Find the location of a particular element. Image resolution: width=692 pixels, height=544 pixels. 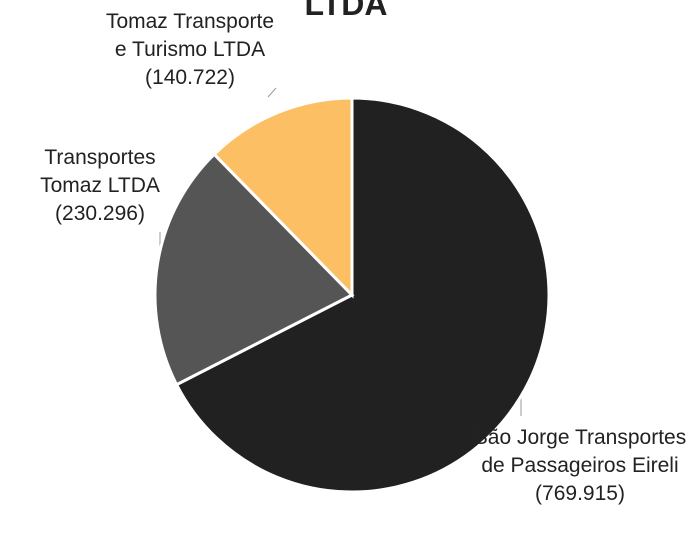

slice-value: (769.915) is located at coordinates (580, 493).